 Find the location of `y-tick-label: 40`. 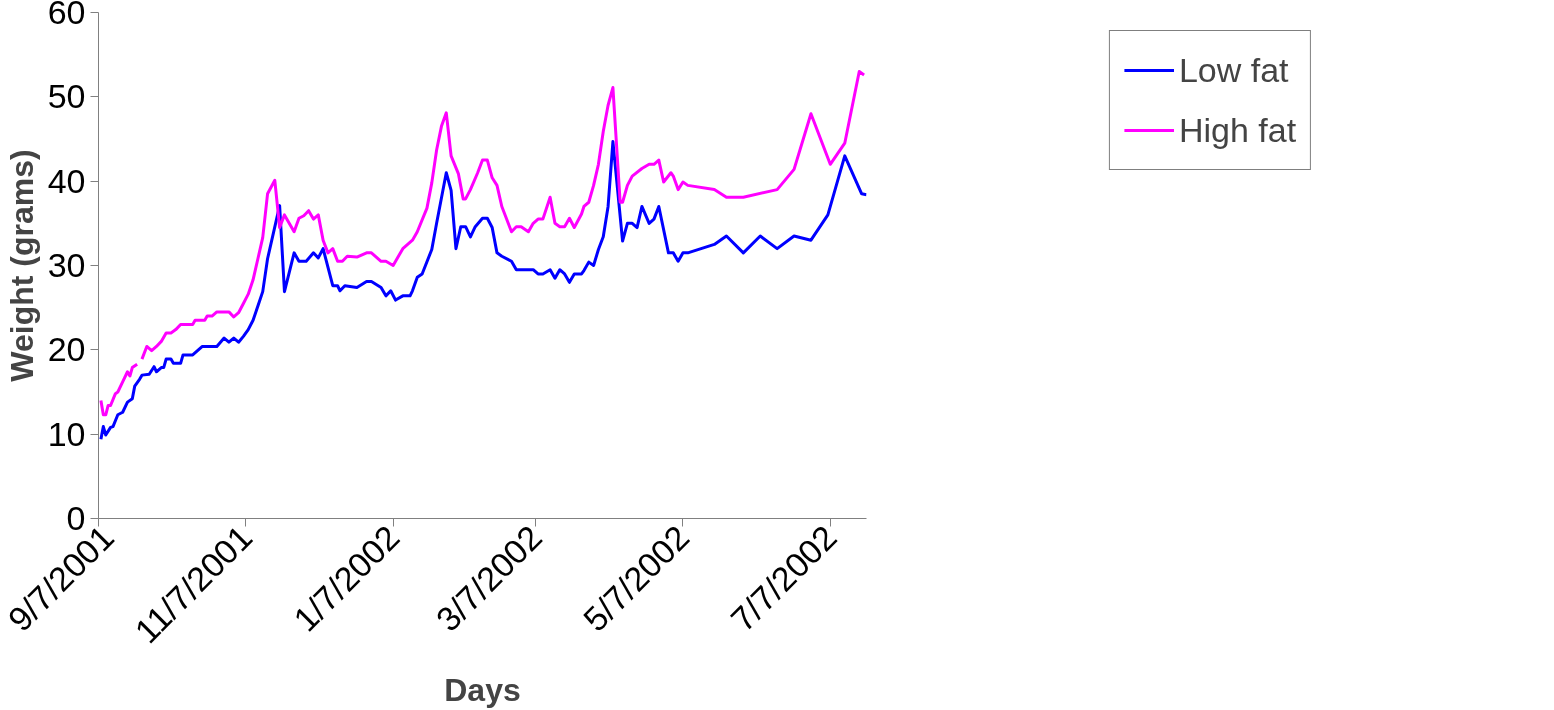

y-tick-label: 40 is located at coordinates (66, 180).